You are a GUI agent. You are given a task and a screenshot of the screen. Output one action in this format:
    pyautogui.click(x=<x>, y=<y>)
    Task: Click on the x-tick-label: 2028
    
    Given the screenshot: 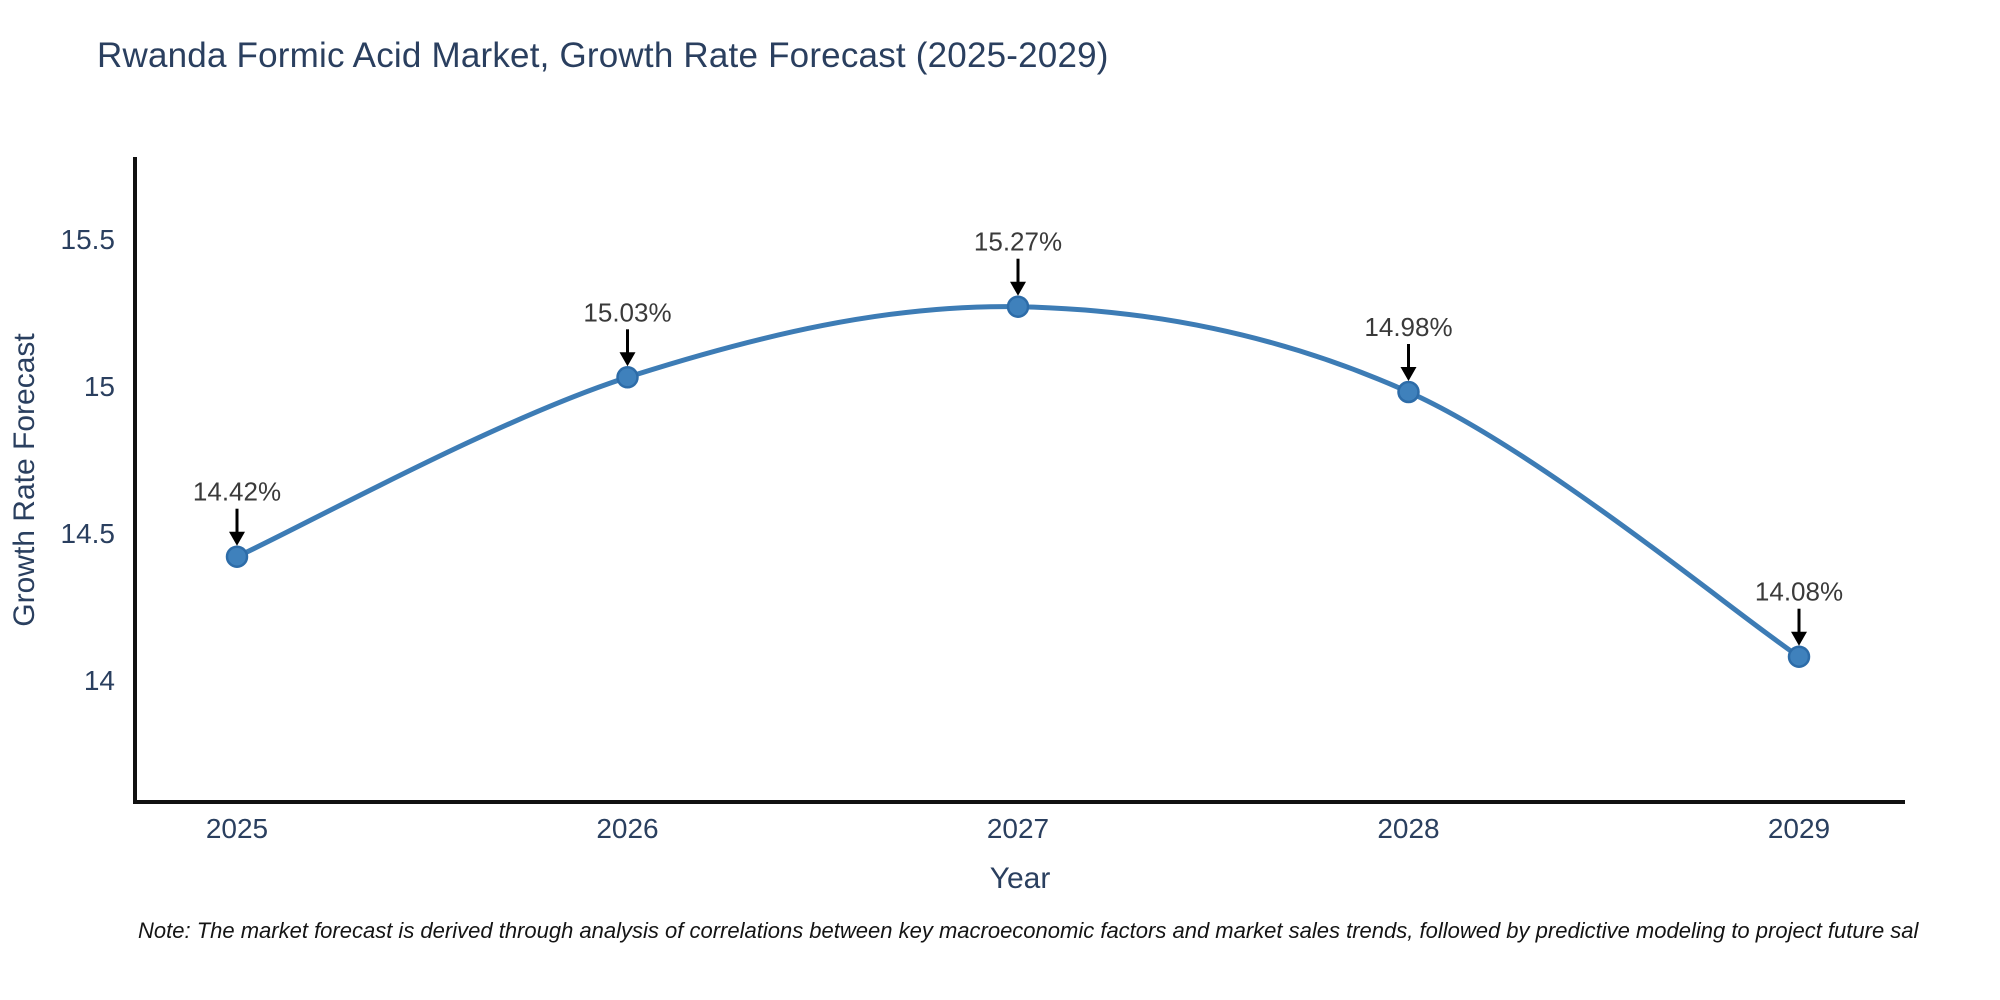 What is the action you would take?
    pyautogui.click(x=1408, y=828)
    